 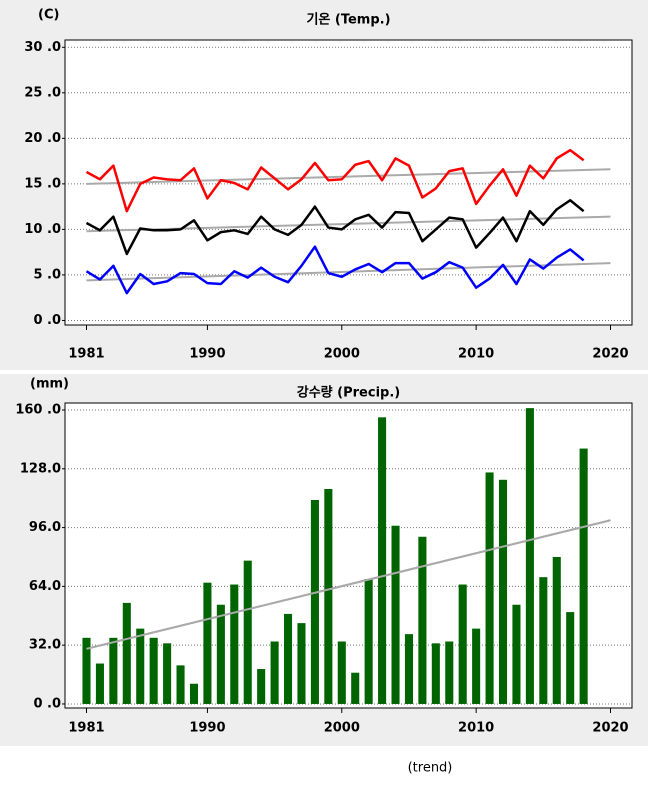 What do you see at coordinates (42, 183) in the screenshot?
I see `y-tick-label: 15 .0` at bounding box center [42, 183].